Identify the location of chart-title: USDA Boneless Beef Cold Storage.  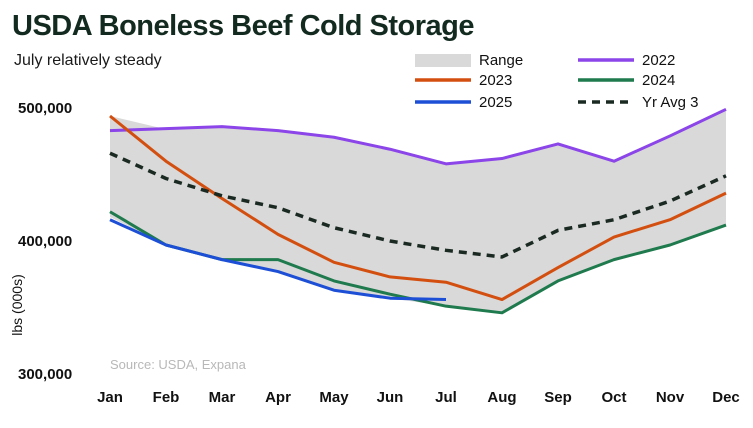
(243, 26).